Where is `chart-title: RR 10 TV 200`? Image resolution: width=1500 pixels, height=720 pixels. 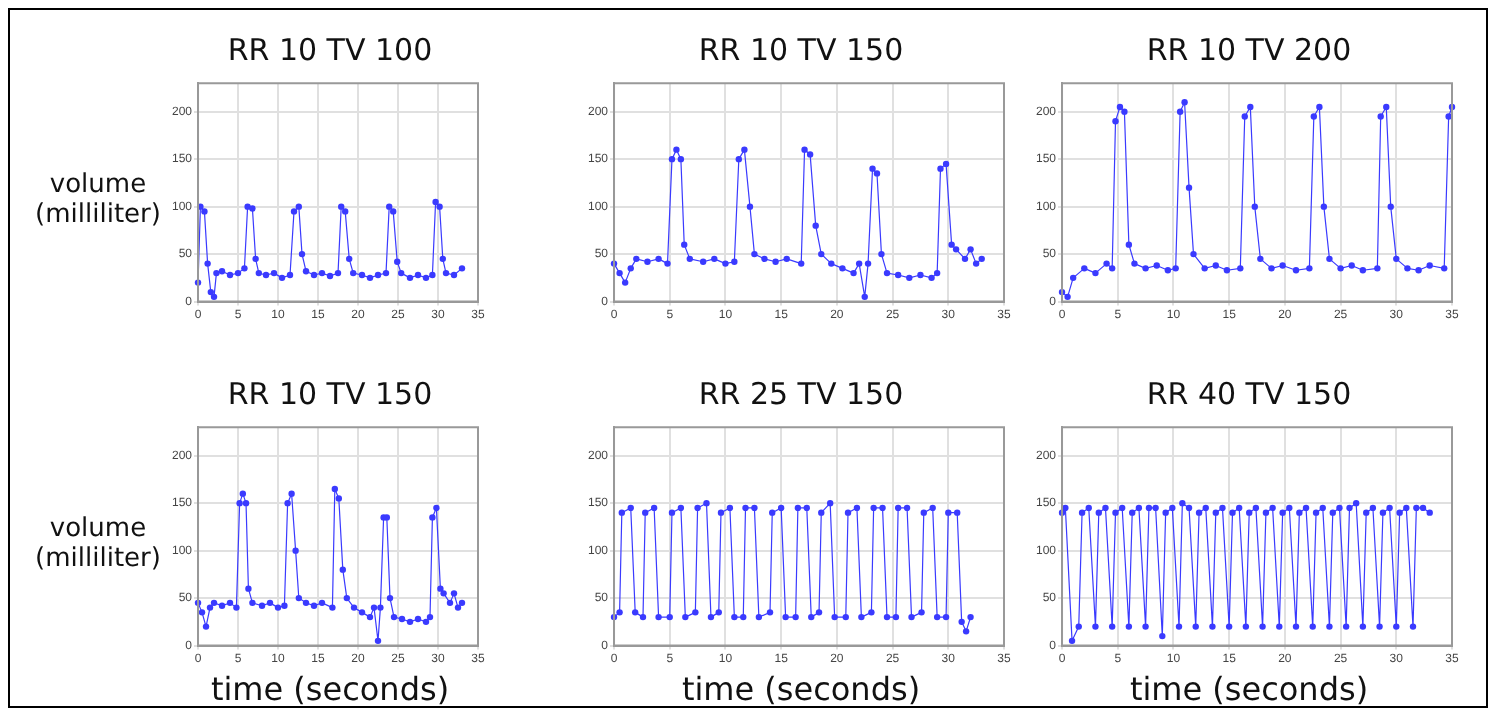
chart-title: RR 10 TV 200 is located at coordinates (1249, 51).